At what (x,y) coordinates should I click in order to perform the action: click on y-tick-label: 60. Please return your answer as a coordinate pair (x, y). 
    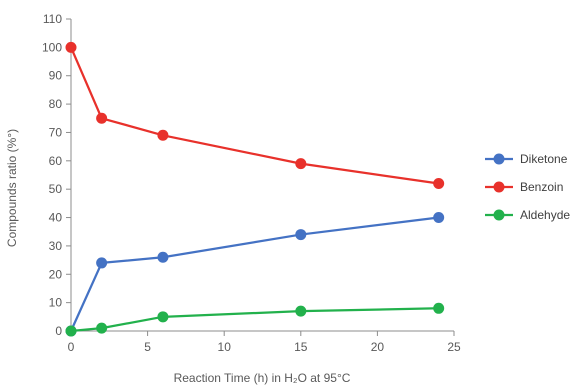
    Looking at the image, I should click on (56, 161).